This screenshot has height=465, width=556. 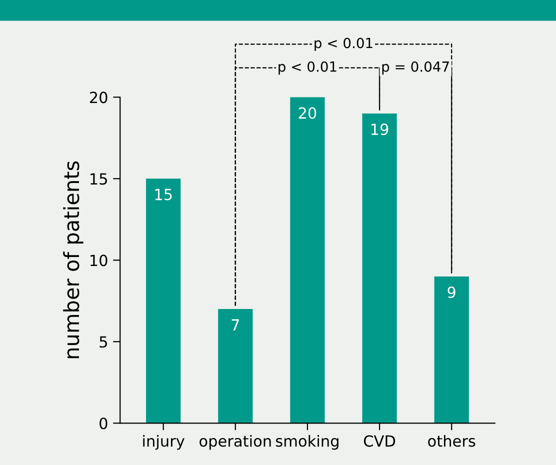 I want to click on y-tick-label: 0, so click(x=104, y=424).